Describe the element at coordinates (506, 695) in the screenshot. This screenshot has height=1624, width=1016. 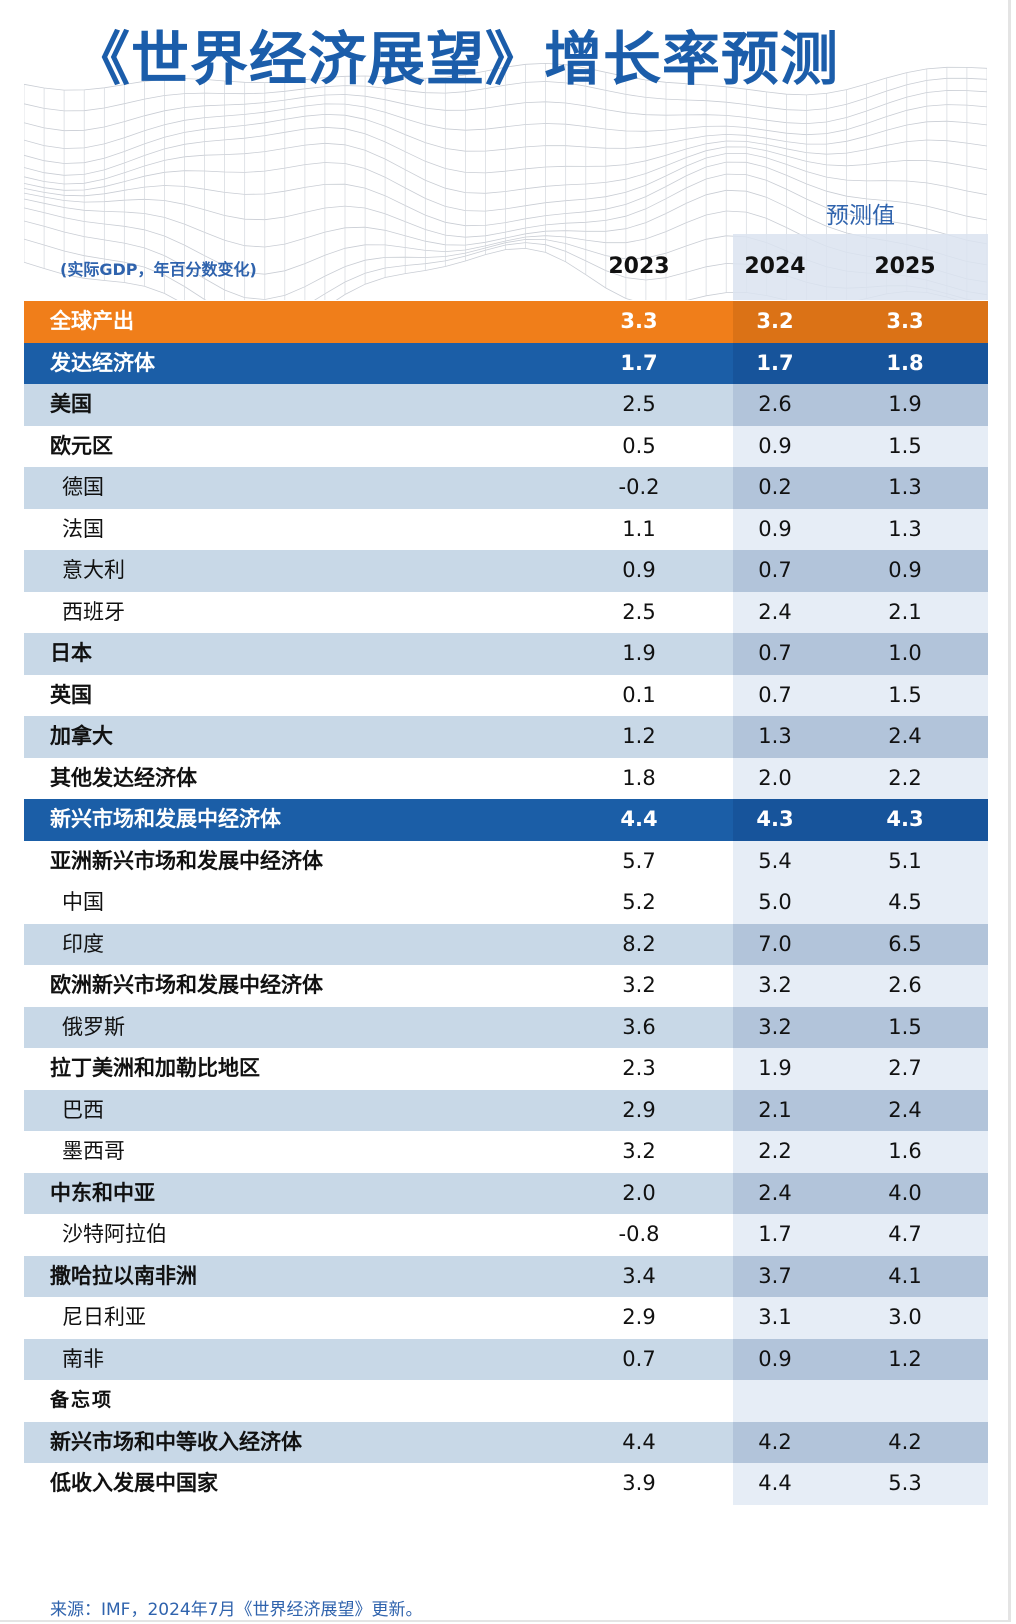
I see `table-row: 英国 0.1 0.7 1.5` at that location.